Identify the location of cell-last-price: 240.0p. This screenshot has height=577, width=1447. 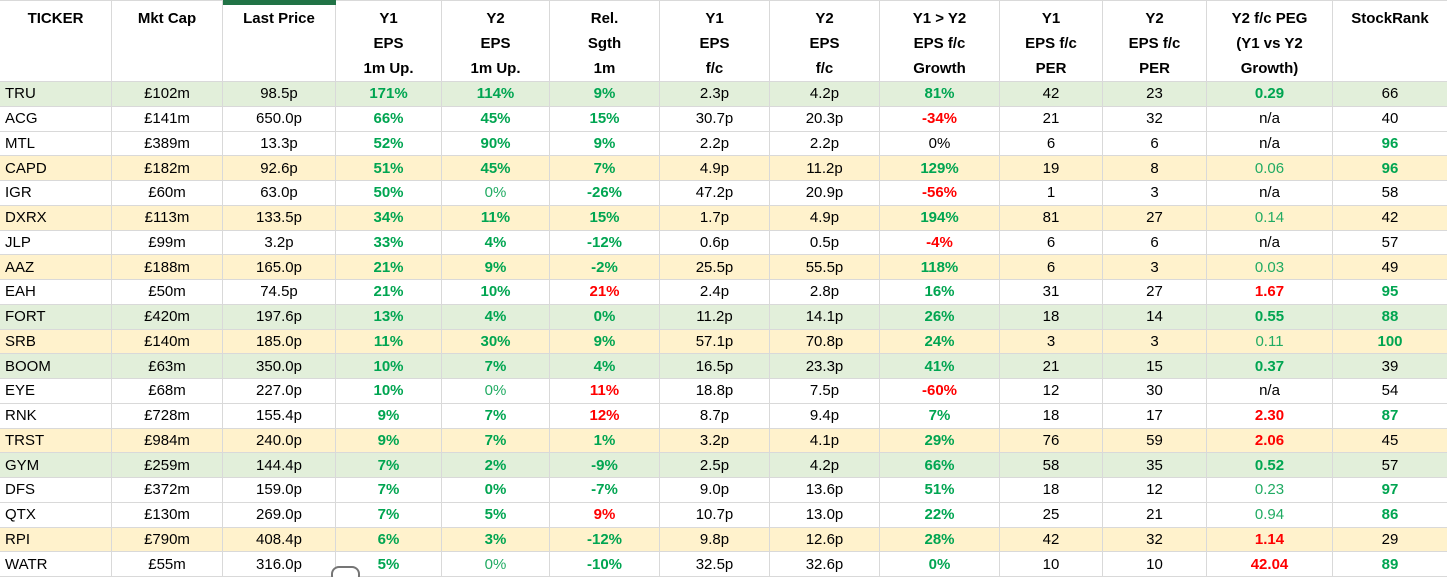
(279, 441).